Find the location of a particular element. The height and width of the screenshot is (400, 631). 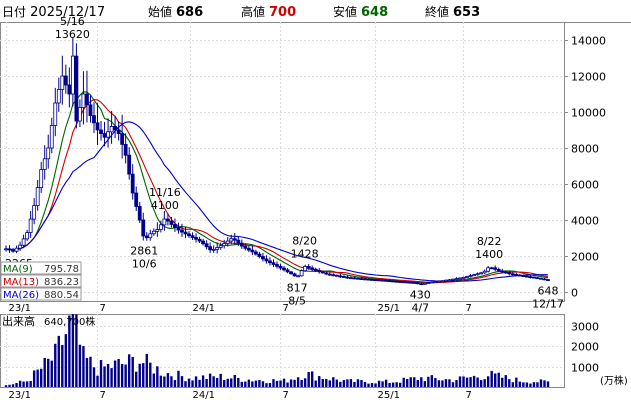

date-field: 日付 2025/12/17 is located at coordinates (53, 11).